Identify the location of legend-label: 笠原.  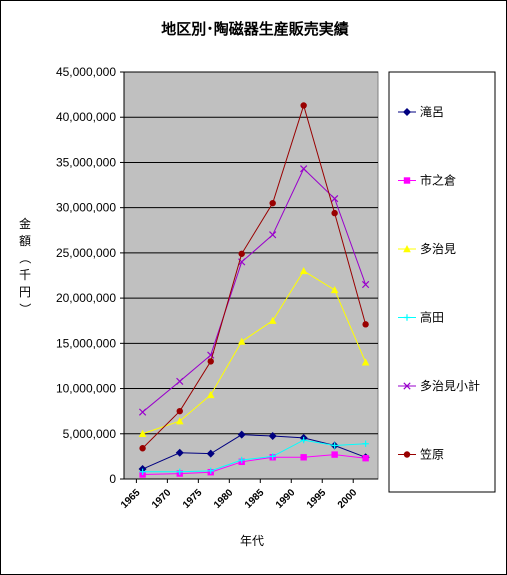
(432, 454).